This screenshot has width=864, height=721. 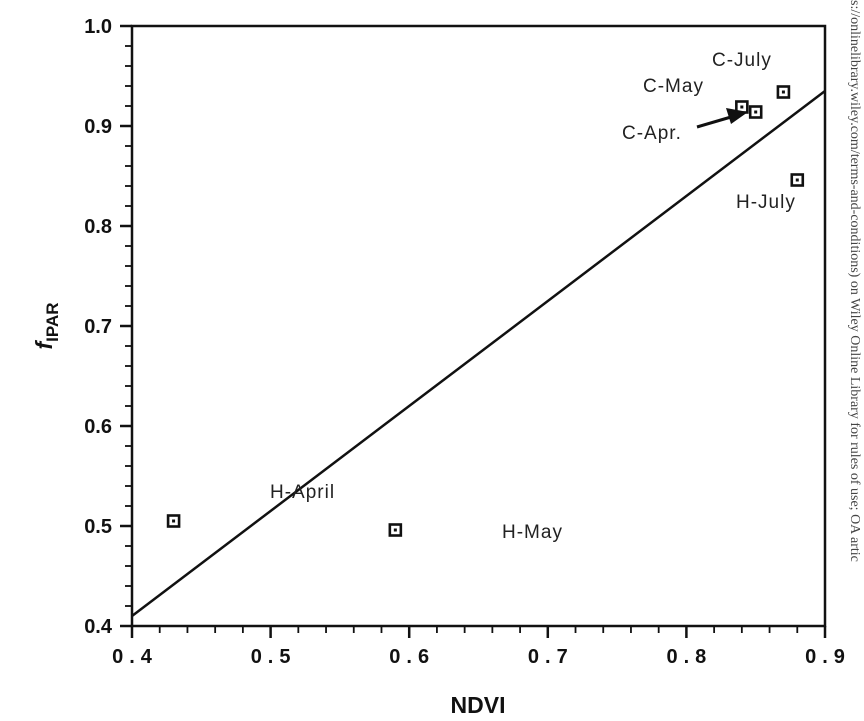 I want to click on data-point-c-july, so click(x=783, y=92).